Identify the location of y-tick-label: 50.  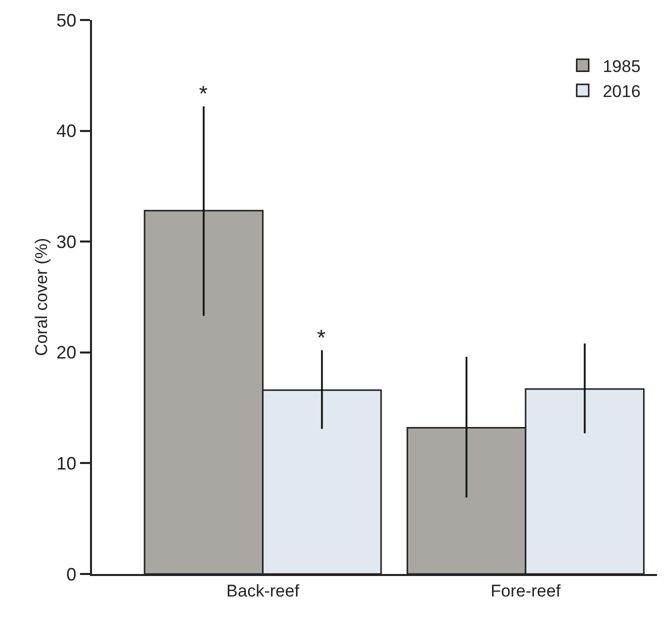
(66, 20).